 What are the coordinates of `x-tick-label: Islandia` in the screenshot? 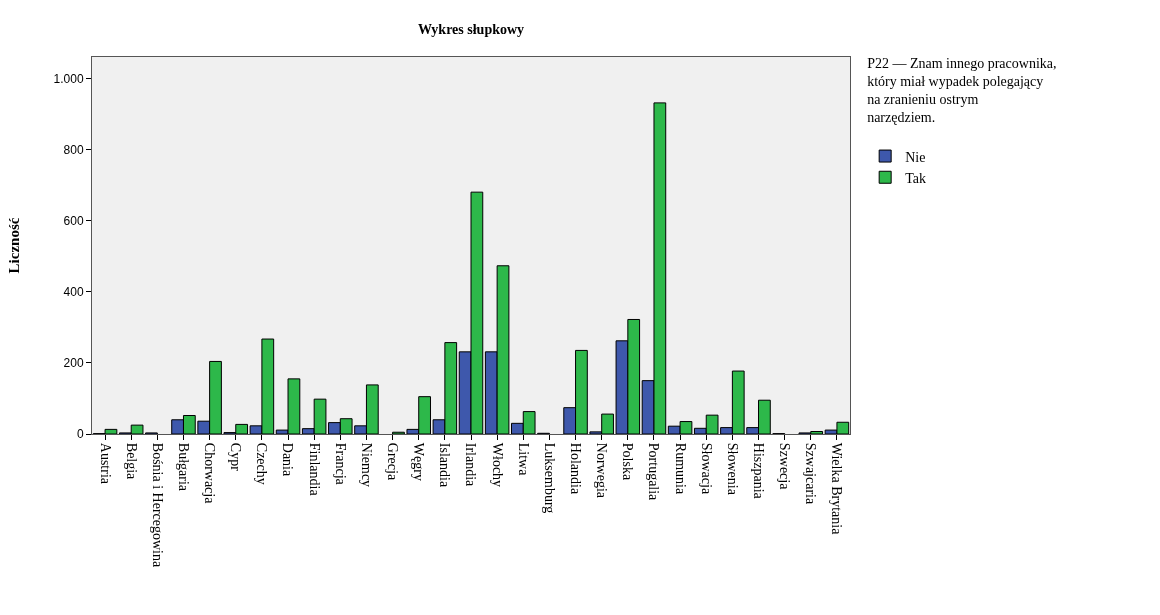 It's located at (445, 465).